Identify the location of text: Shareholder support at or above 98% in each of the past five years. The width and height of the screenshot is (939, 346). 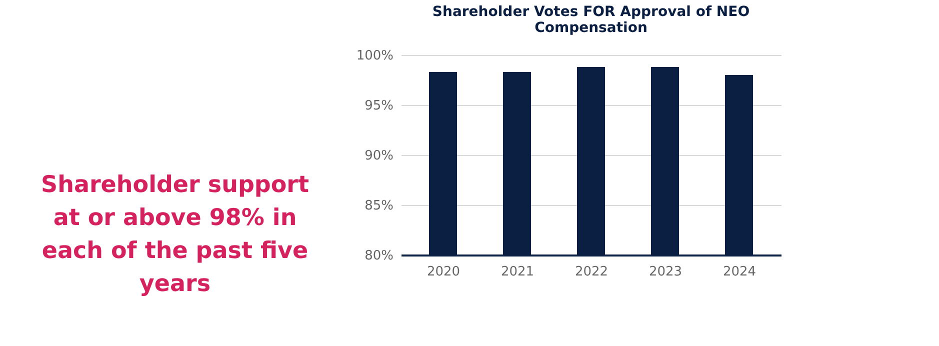
(175, 234).